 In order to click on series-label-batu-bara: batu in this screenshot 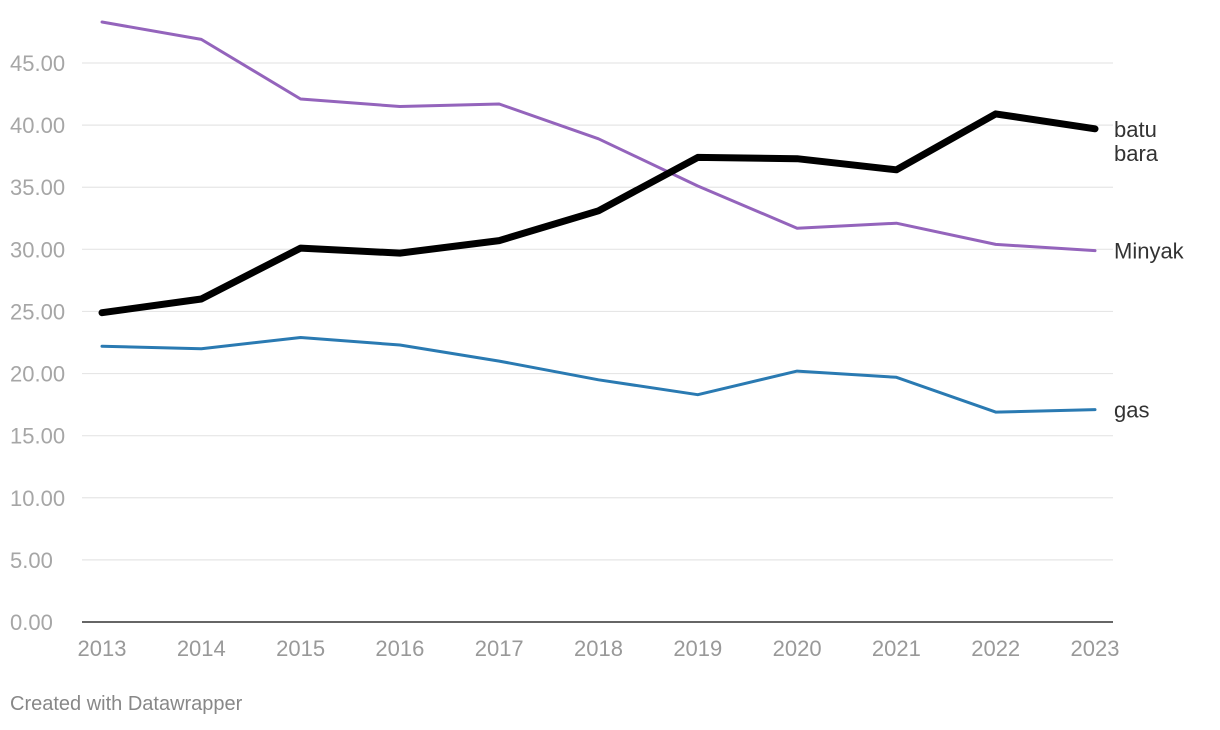, I will do `click(1135, 129)`.